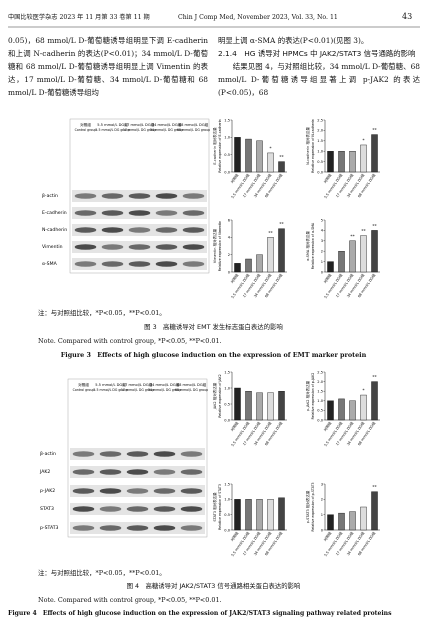  What do you see at coordinates (220, 395) in the screenshot?
I see `y-axis-label: Relative expression of JAK2` at bounding box center [220, 395].